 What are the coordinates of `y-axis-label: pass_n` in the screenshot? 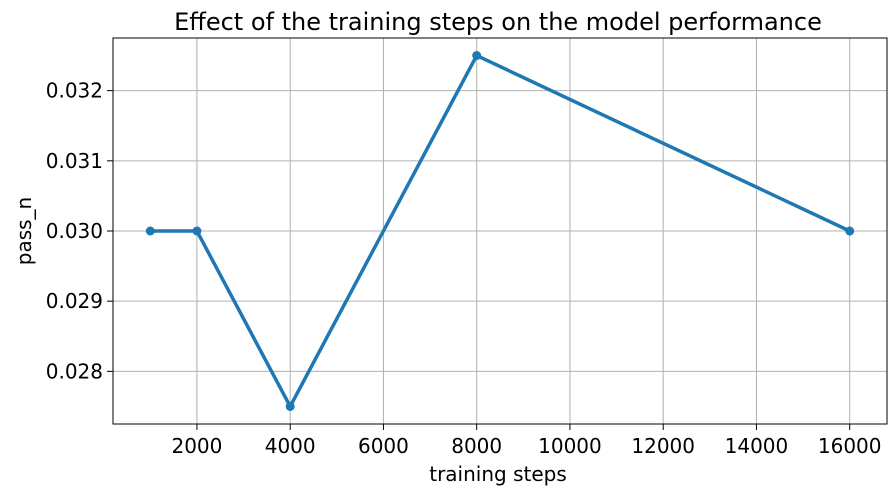 It's located at (24, 231).